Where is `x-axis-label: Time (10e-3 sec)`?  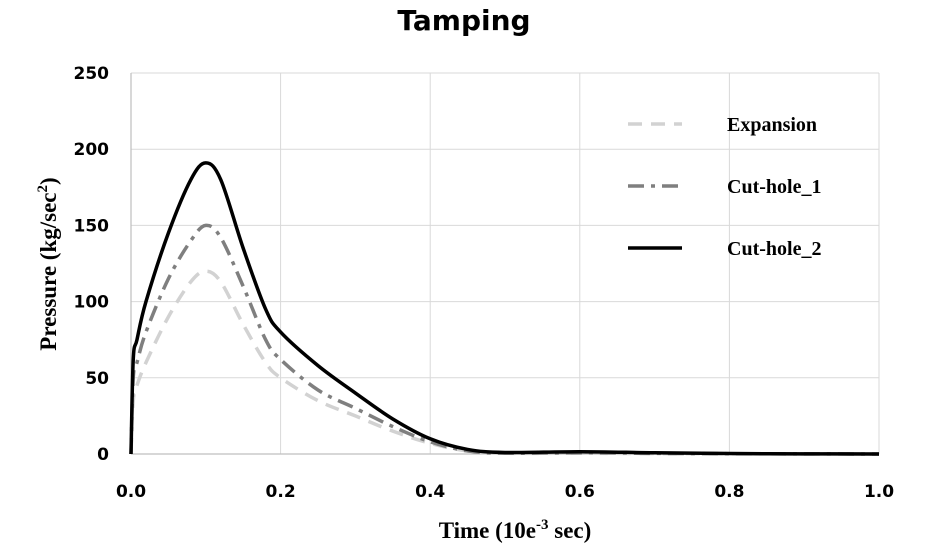 x-axis-label: Time (10e-3 sec) is located at coordinates (515, 530).